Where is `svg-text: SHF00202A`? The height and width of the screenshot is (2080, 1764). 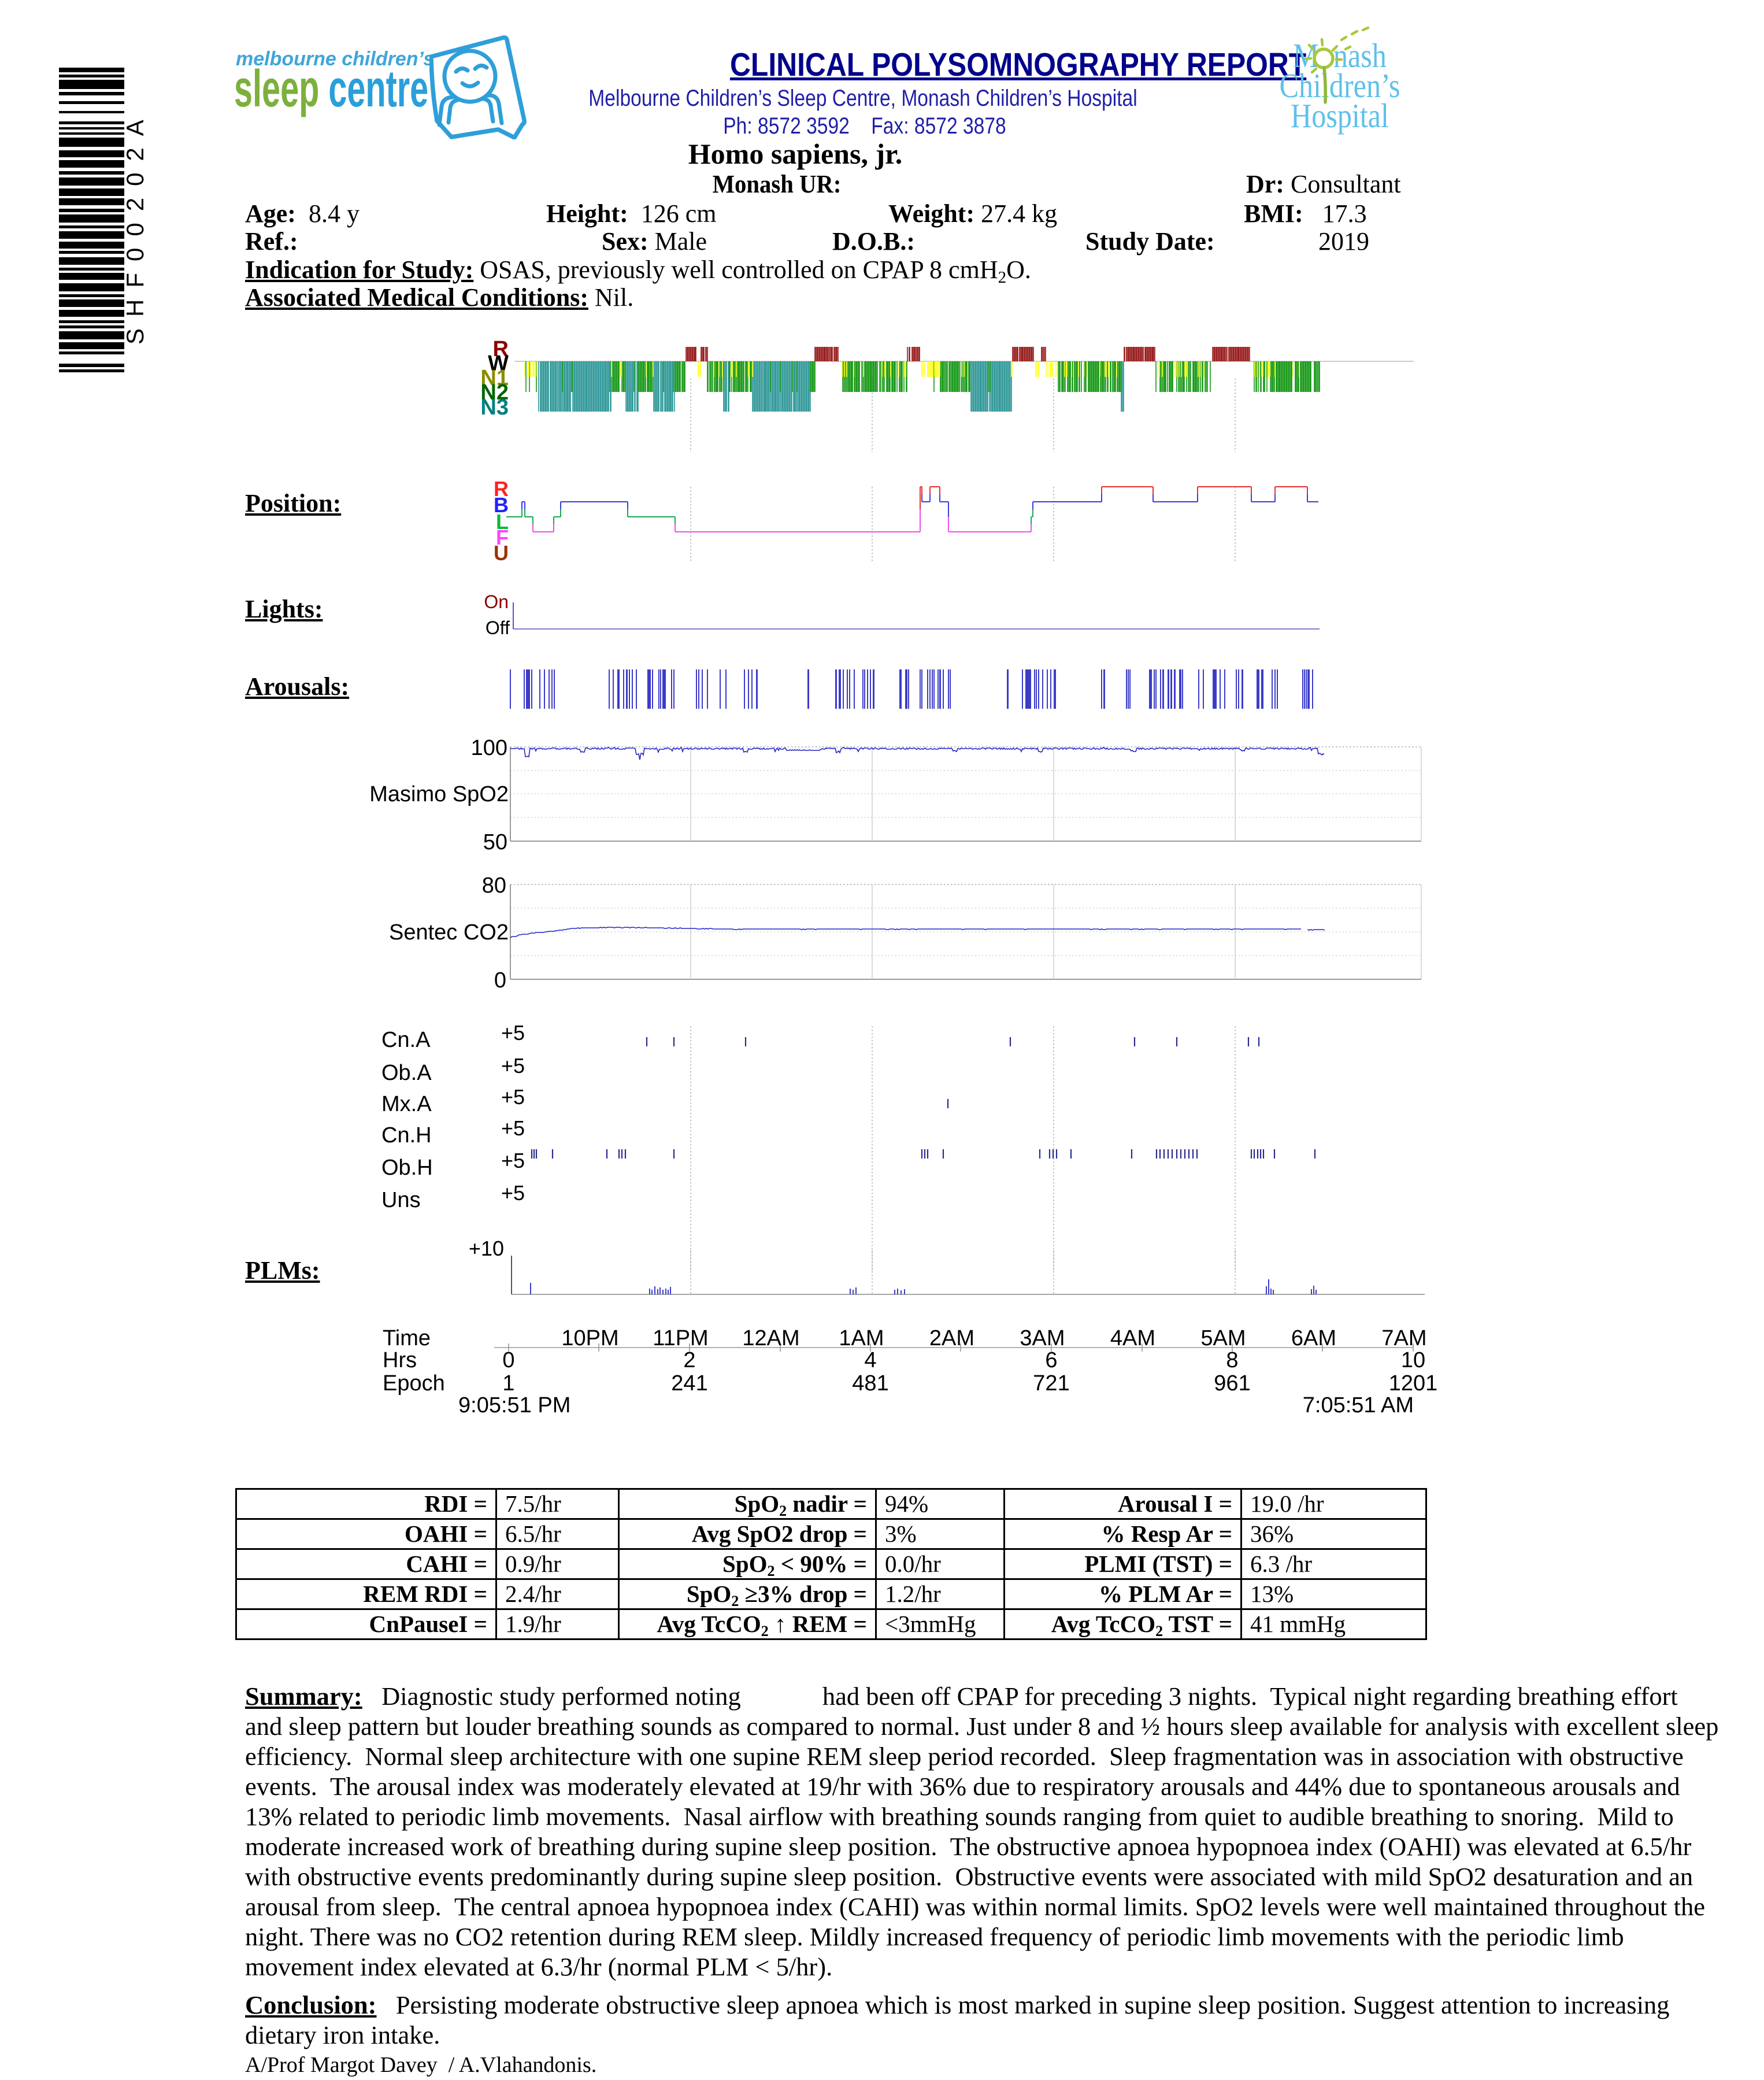 svg-text: SHF00202A is located at coordinates (135, 226).